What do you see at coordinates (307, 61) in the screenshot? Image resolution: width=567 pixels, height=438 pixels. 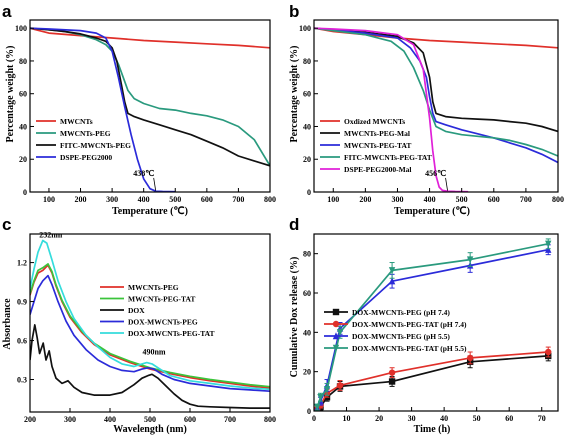 I see `y-tick-label: 80` at bounding box center [307, 61].